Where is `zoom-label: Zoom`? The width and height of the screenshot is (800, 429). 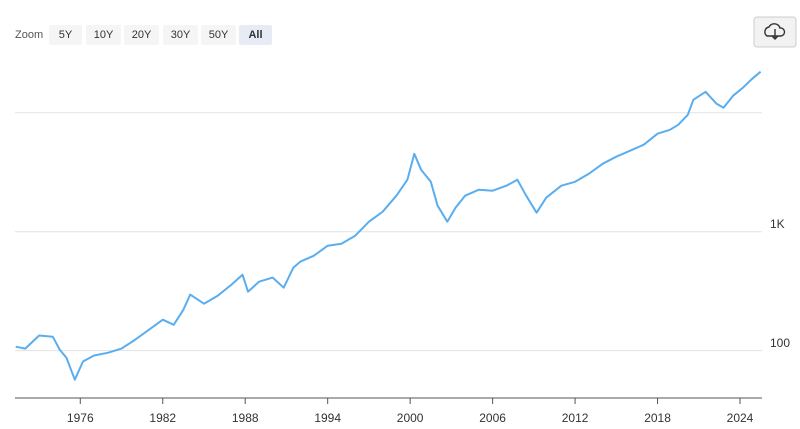 zoom-label: Zoom is located at coordinates (29, 35).